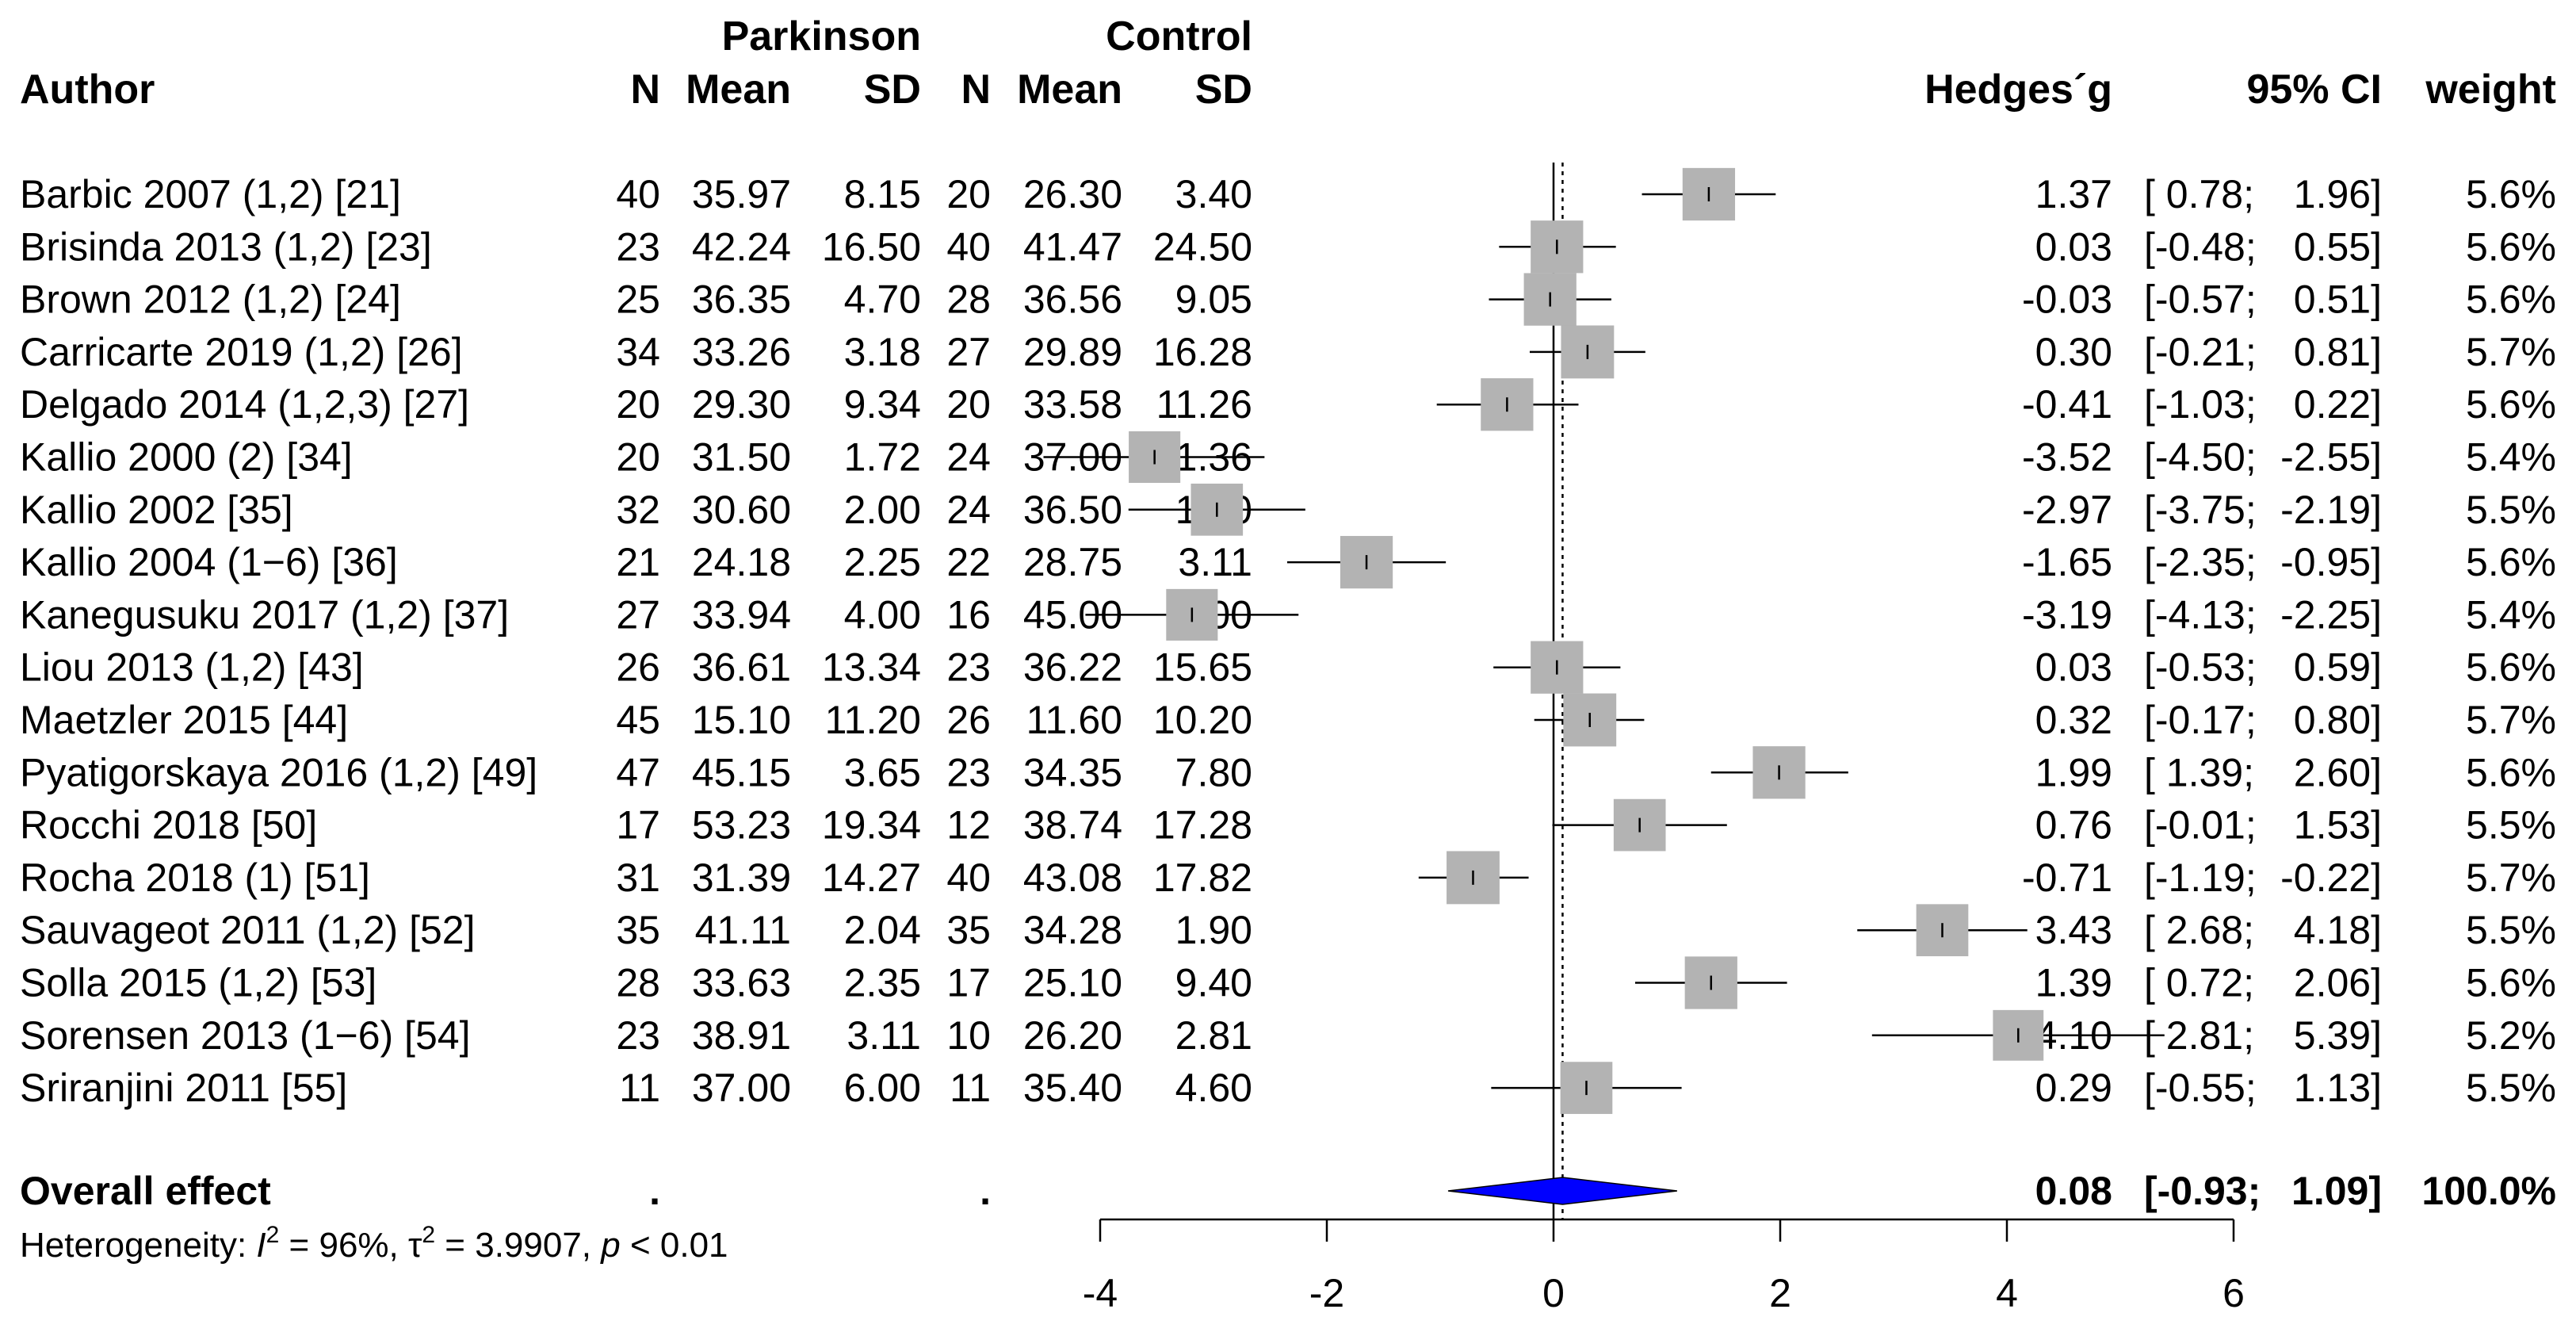 Image resolution: width=2576 pixels, height=1336 pixels. Describe the element at coordinates (873, 720) in the screenshot. I see `pd-sd: 11.20` at that location.